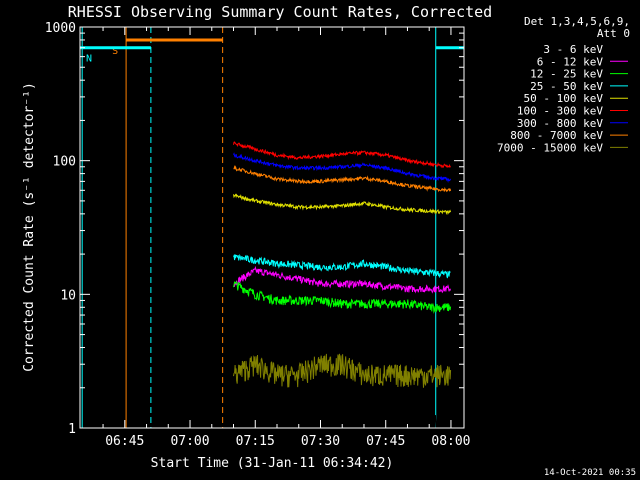  I want to click on x-tick-label: 08:00, so click(450, 441).